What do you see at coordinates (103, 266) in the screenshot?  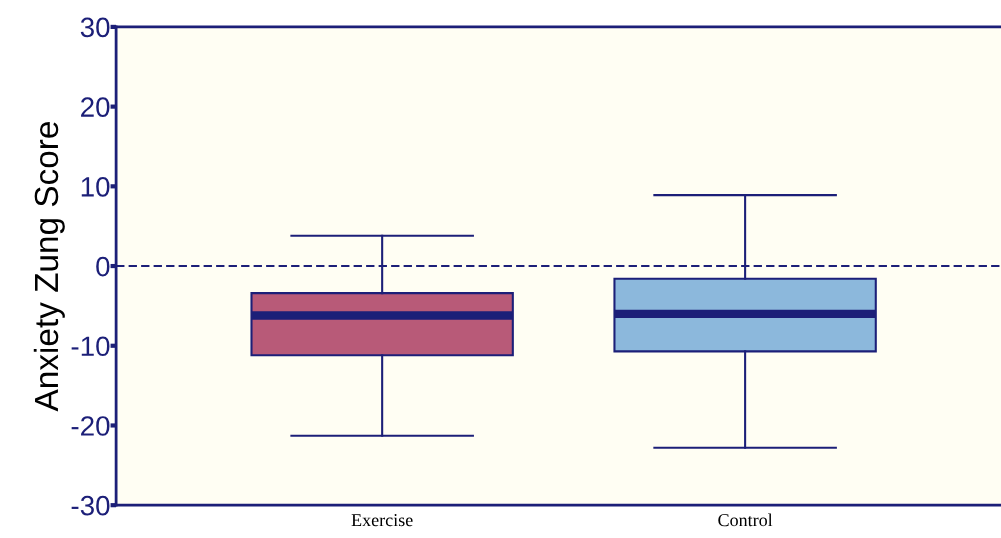 I see `y-tick-label: 0` at bounding box center [103, 266].